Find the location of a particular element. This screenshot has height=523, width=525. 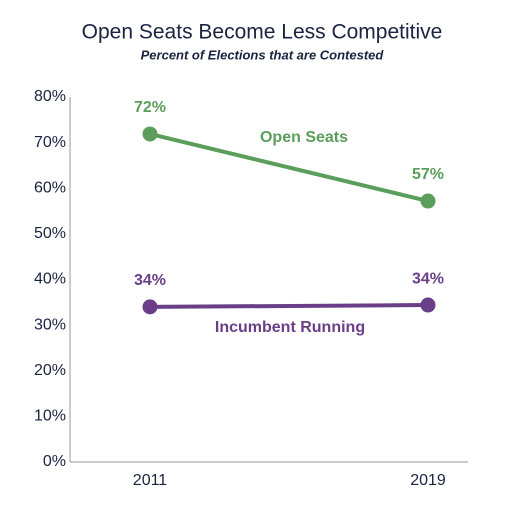

y-tick-label: 10% is located at coordinates (50, 416).